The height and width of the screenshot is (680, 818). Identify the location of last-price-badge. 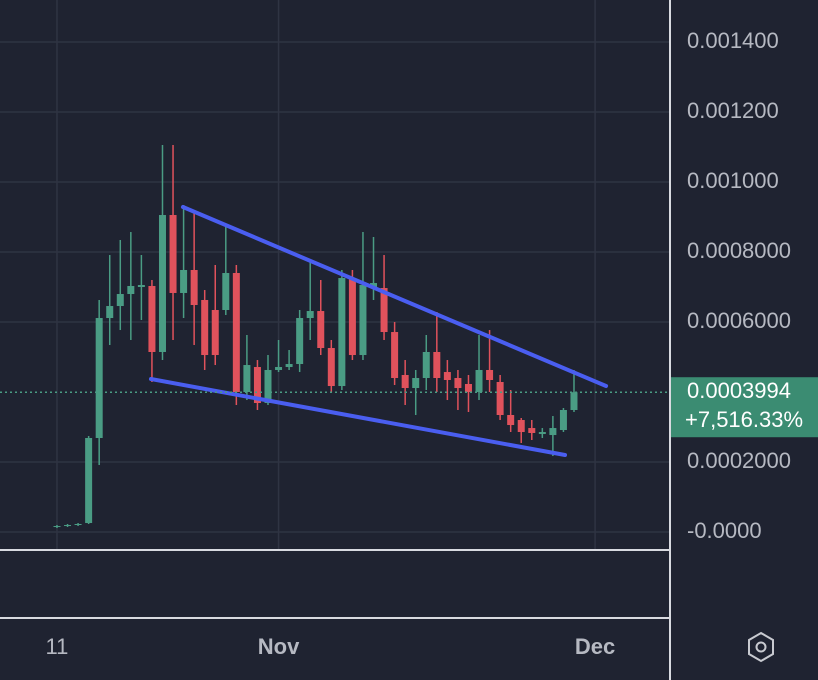
(744, 407).